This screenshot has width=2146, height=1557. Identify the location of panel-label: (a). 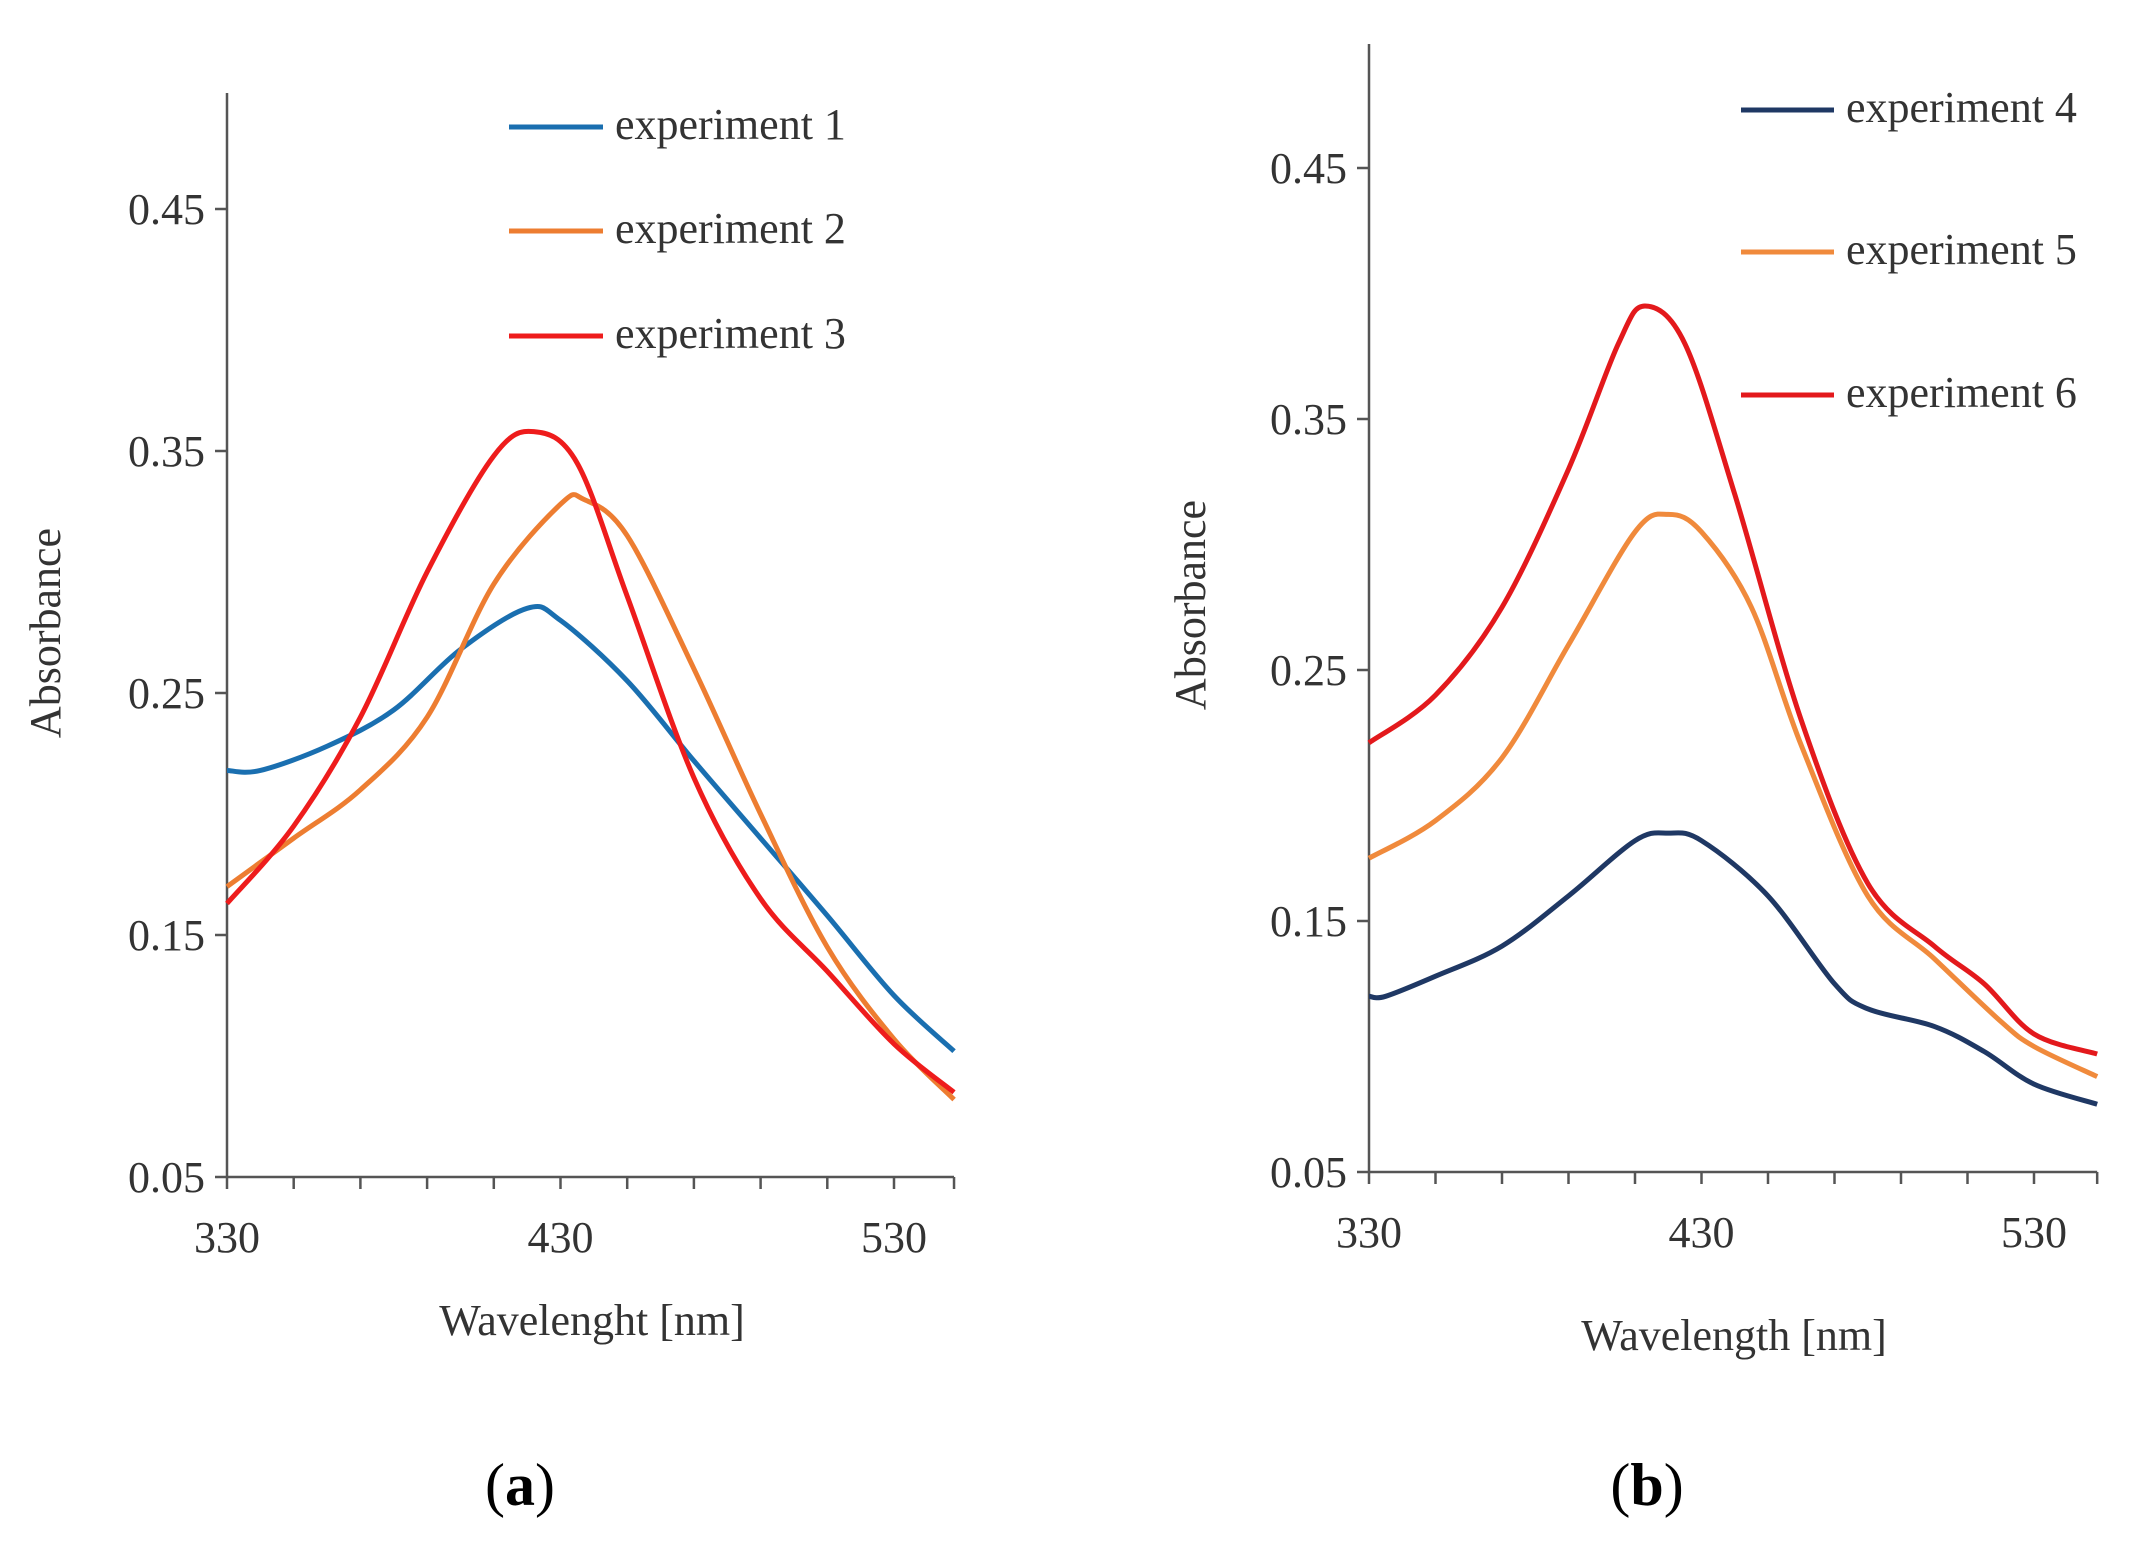
(520, 1485).